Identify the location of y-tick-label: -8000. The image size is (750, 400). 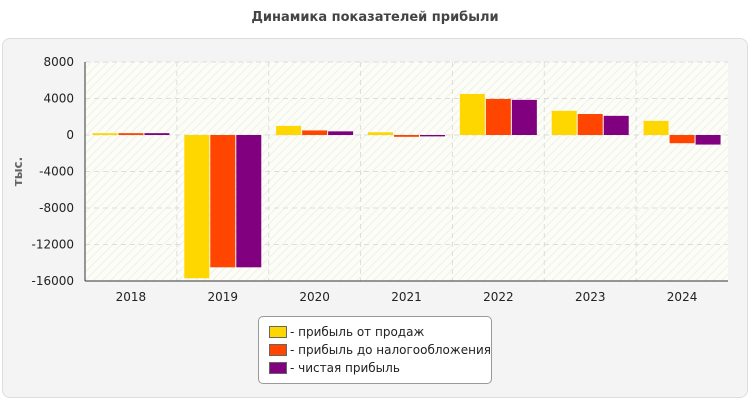
(56, 208).